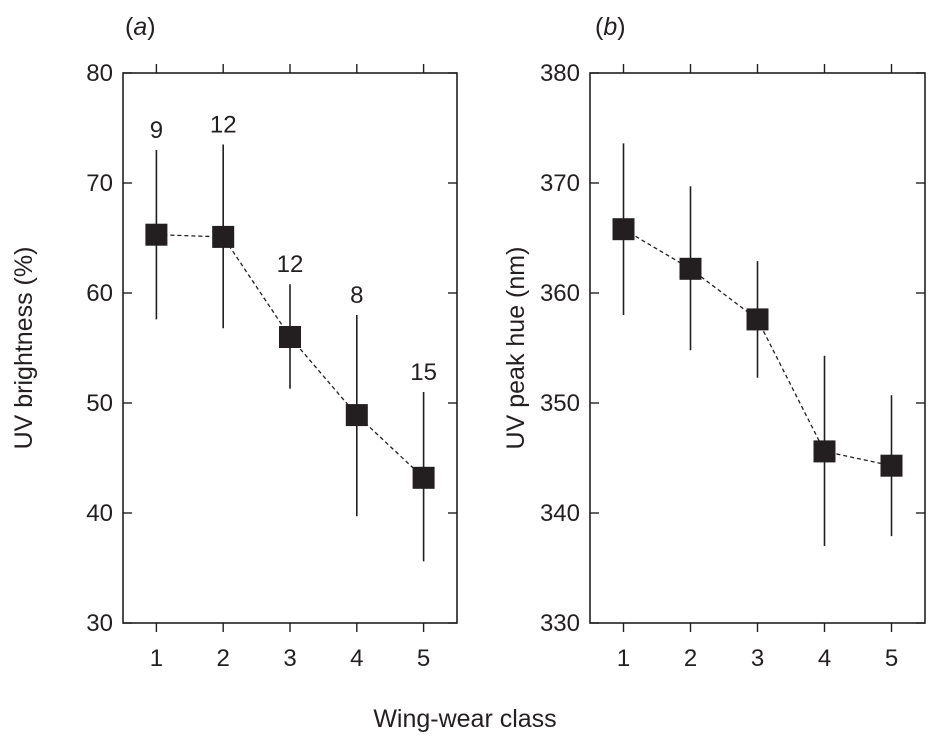  Describe the element at coordinates (610, 27) in the screenshot. I see `panel-label: (b)` at that location.